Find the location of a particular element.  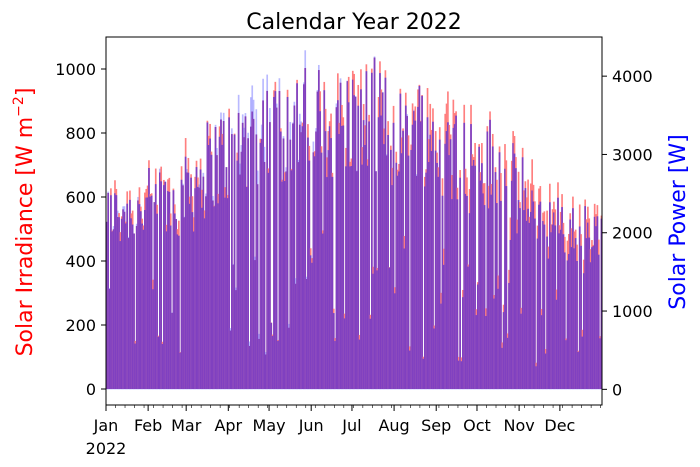

y-left-tick-label: 0 is located at coordinates (91, 389).